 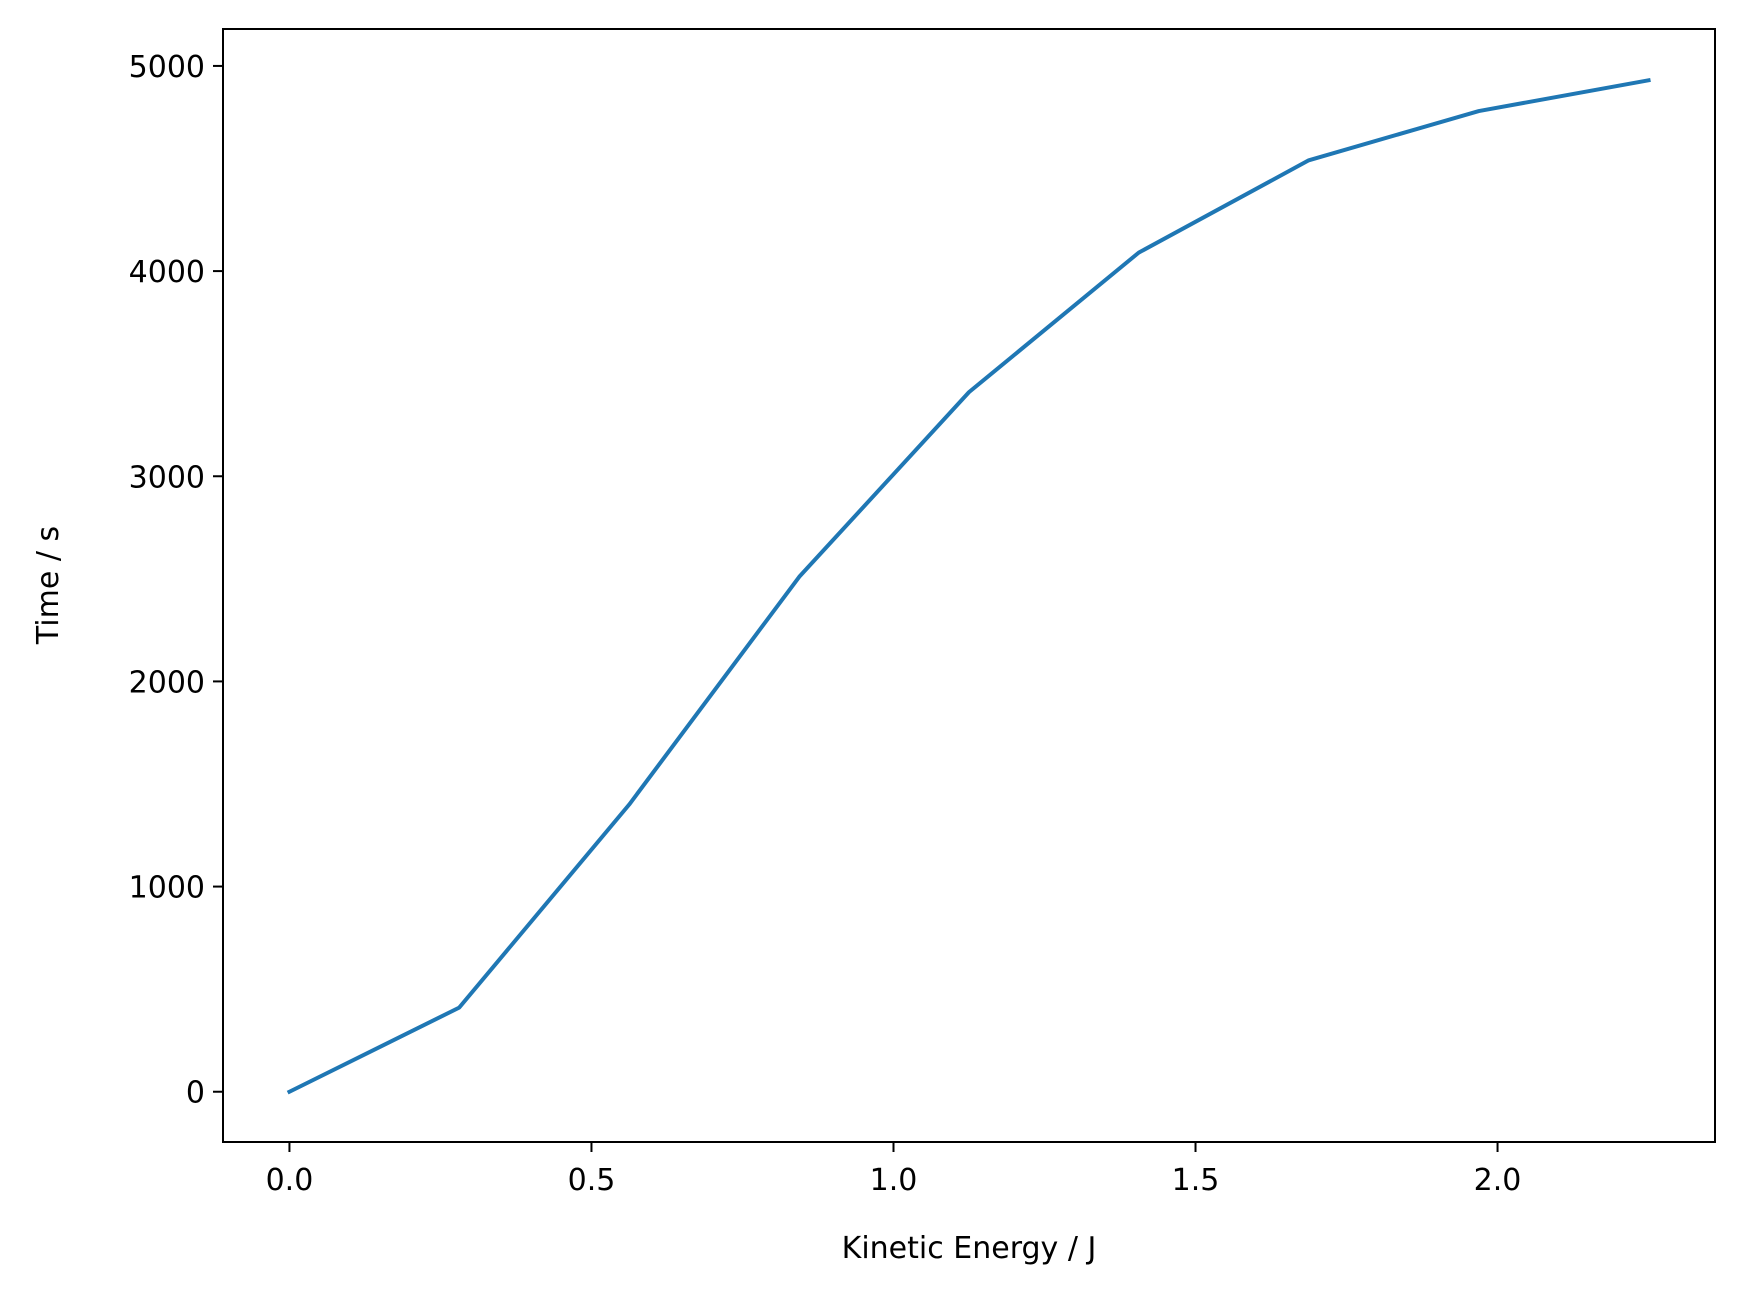 What do you see at coordinates (167, 477) in the screenshot?
I see `y-tick-label: 3000` at bounding box center [167, 477].